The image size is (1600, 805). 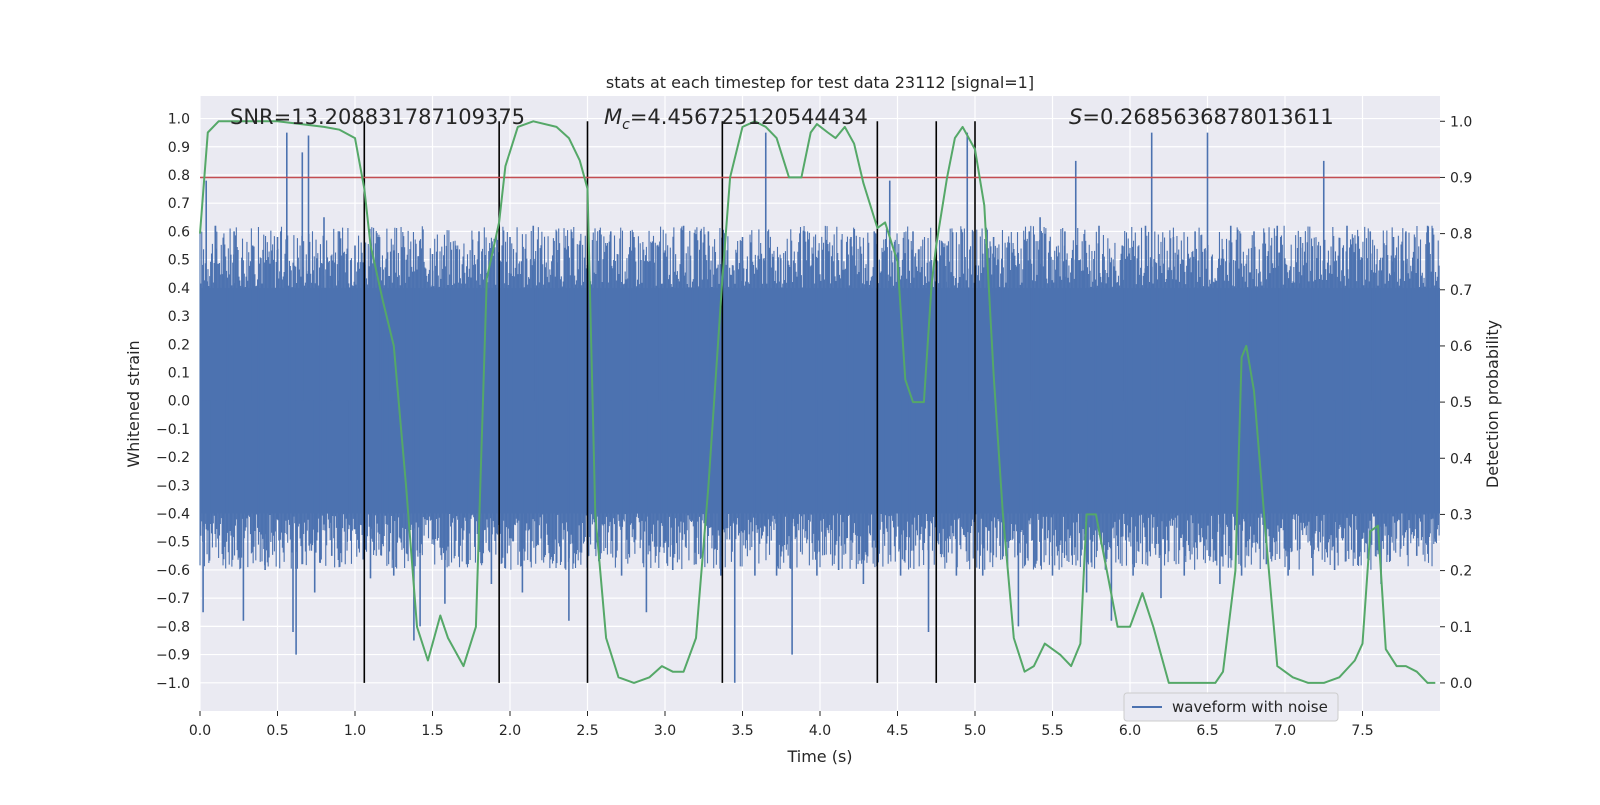 What do you see at coordinates (1461, 122) in the screenshot?
I see `y-right-tick-label-10: 1.0` at bounding box center [1461, 122].